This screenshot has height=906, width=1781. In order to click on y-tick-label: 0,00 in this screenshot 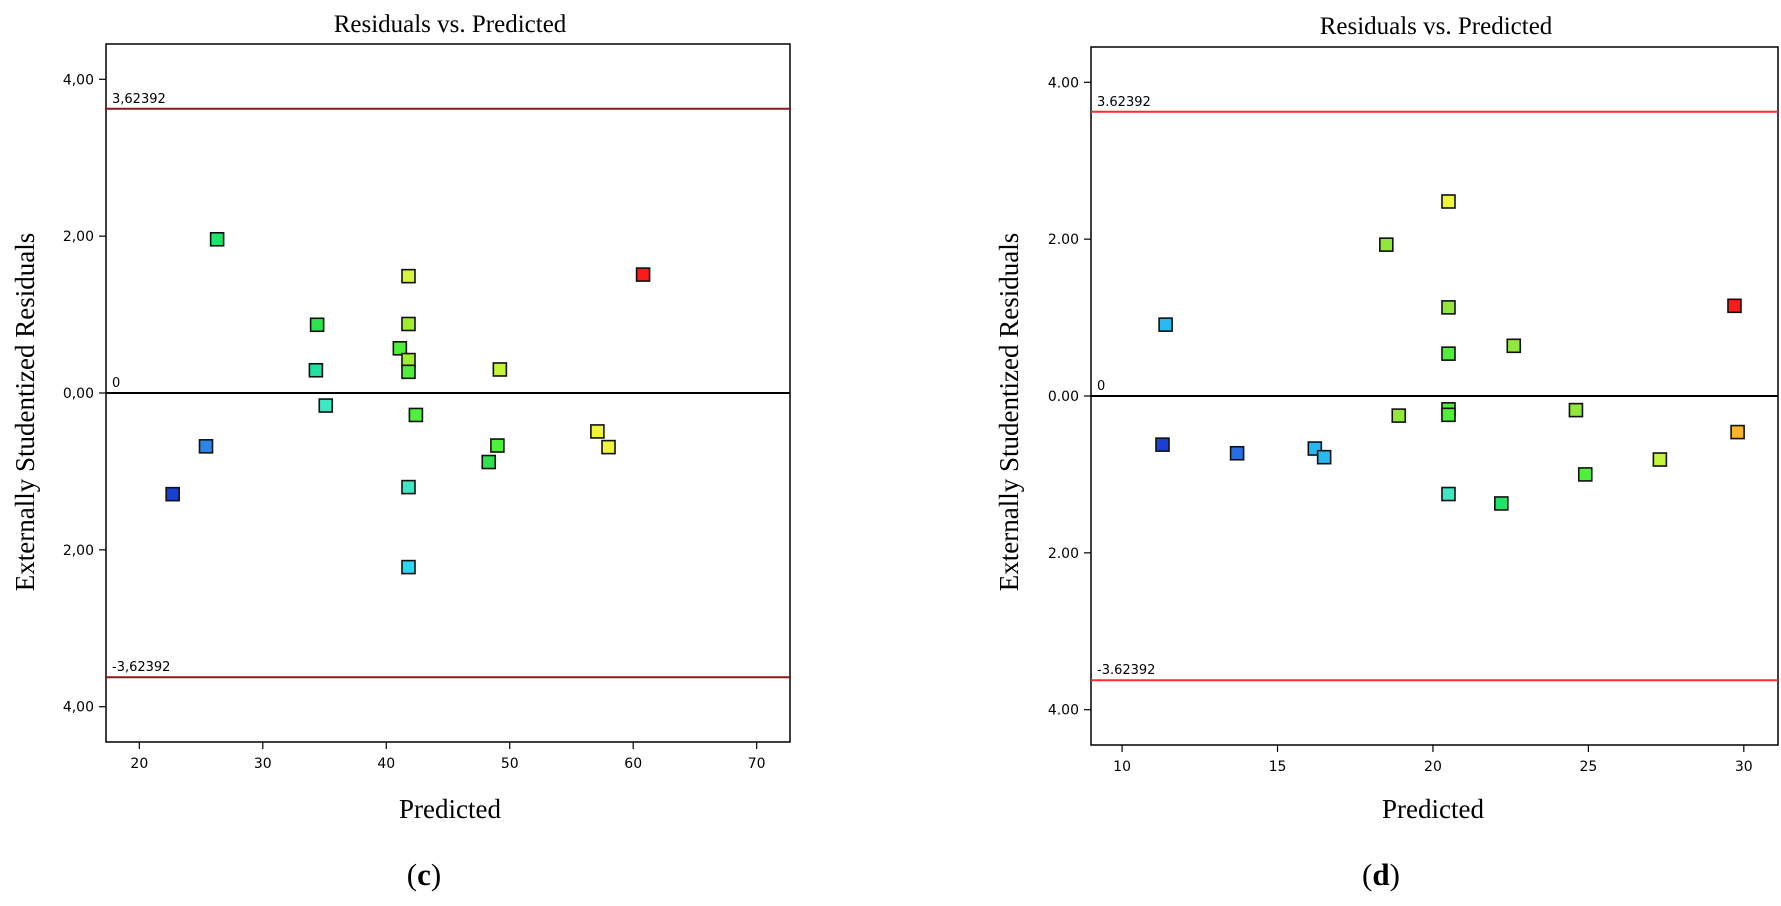, I will do `click(78, 394)`.